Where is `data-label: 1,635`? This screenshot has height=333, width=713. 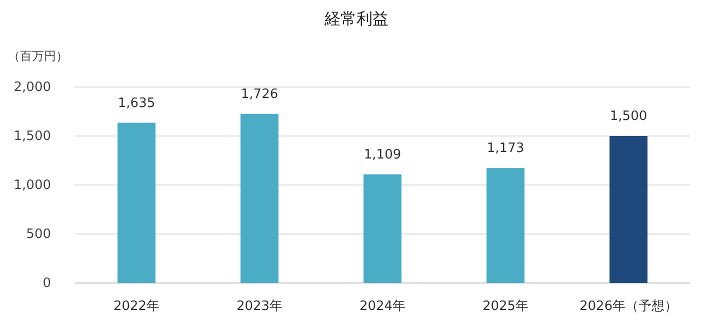 data-label: 1,635 is located at coordinates (137, 103).